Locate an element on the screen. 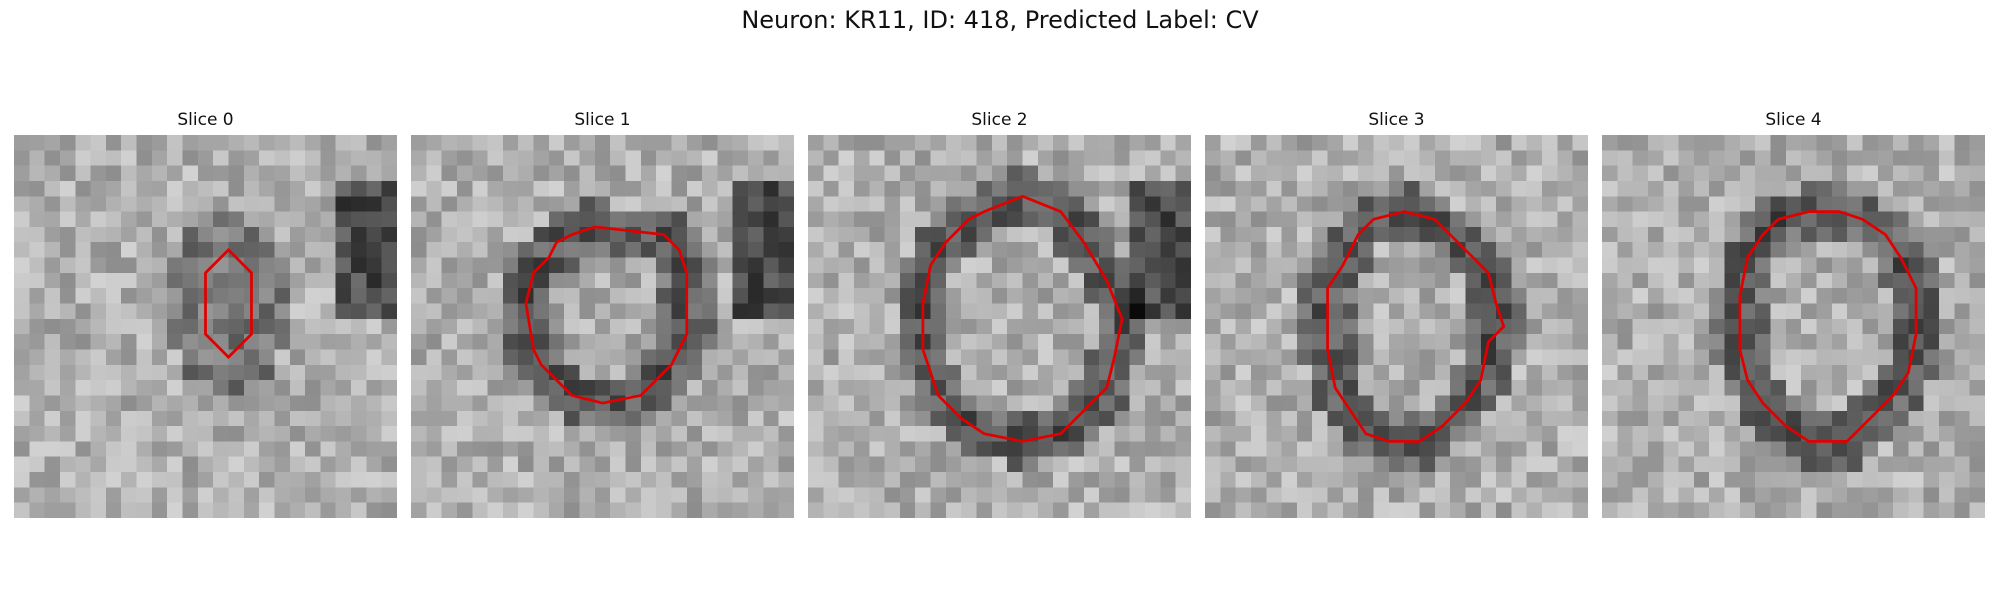  slice-title: Slice 0 is located at coordinates (205, 120).